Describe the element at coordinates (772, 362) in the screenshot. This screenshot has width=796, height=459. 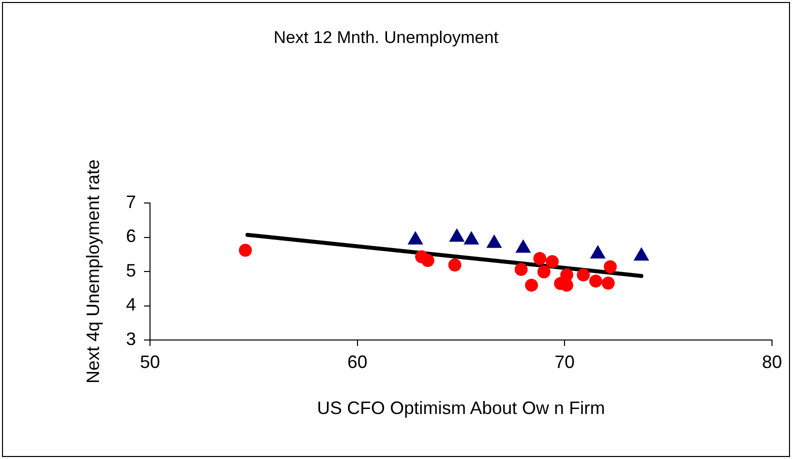
I see `x-tick-label: 80` at that location.